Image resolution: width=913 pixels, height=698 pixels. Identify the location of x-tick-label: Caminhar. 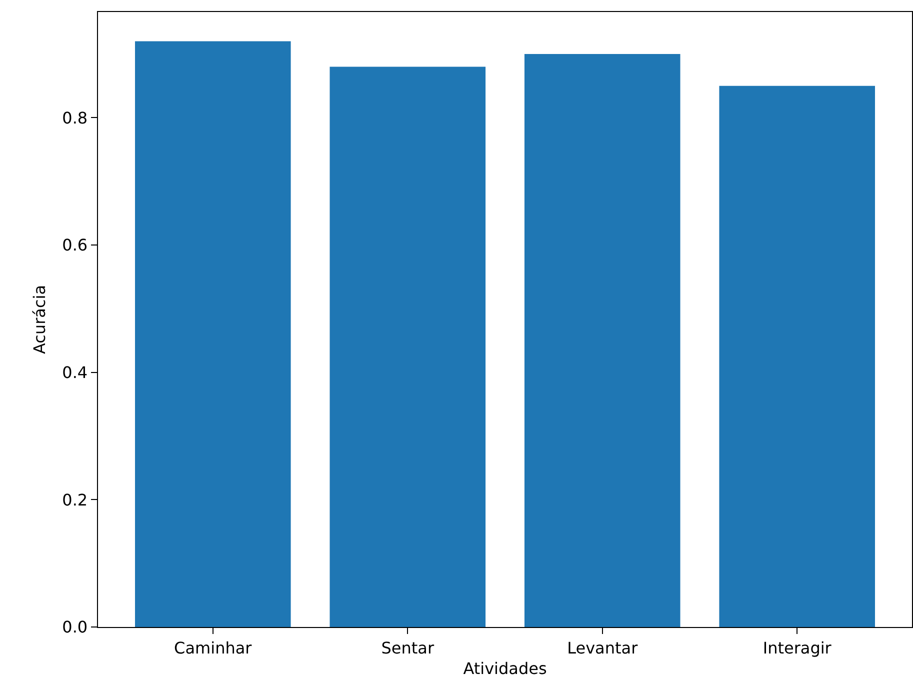
(213, 648).